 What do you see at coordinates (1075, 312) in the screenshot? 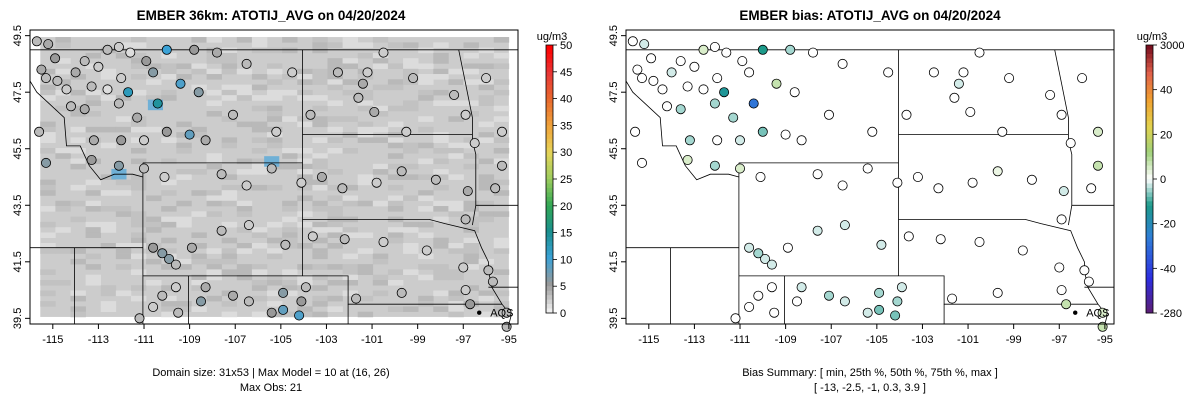
I see `right-site-dot` at bounding box center [1075, 312].